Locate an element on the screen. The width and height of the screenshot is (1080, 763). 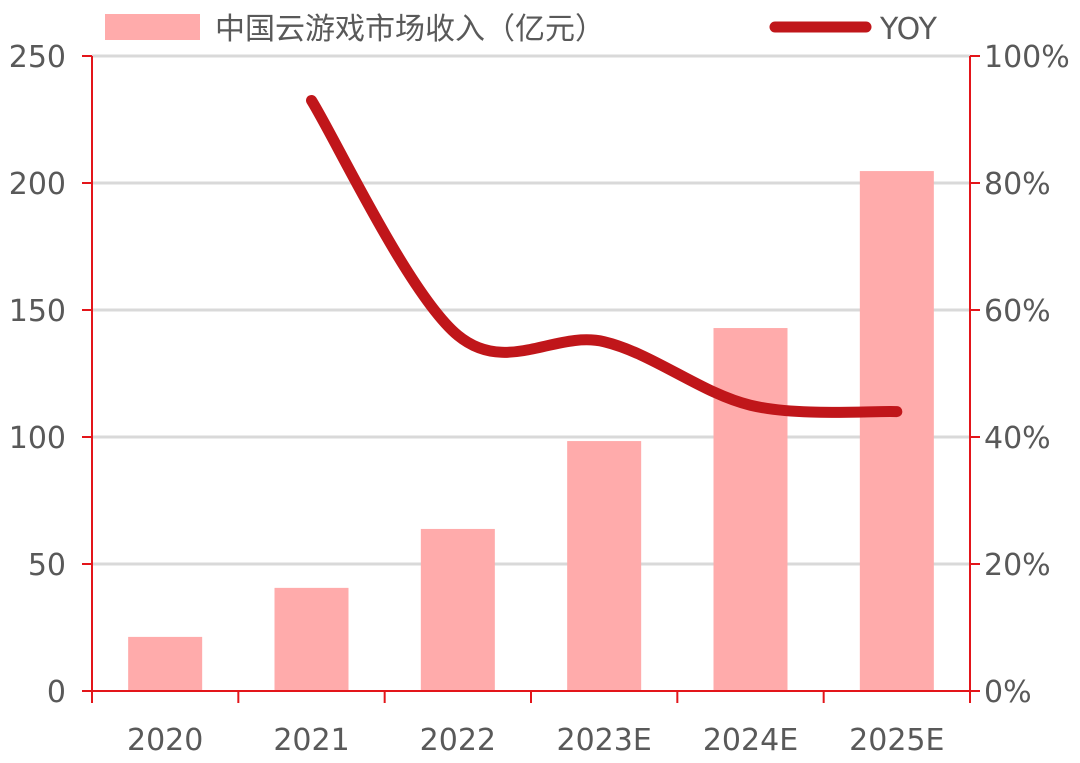
right-tick-label: 80% is located at coordinates (1017, 184).